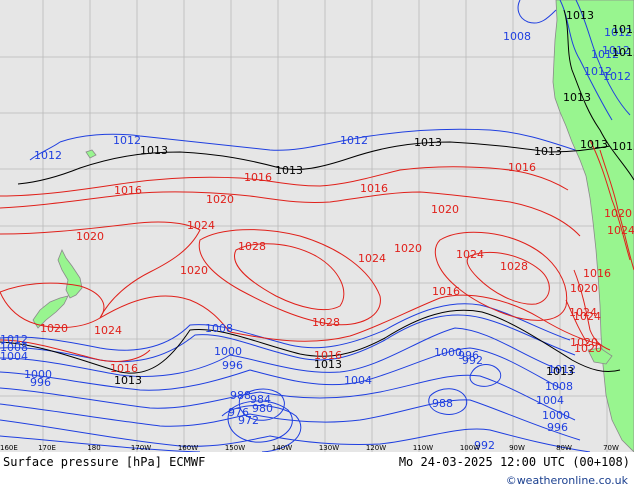  I want to click on longitude-tick: 180, so click(93, 448).